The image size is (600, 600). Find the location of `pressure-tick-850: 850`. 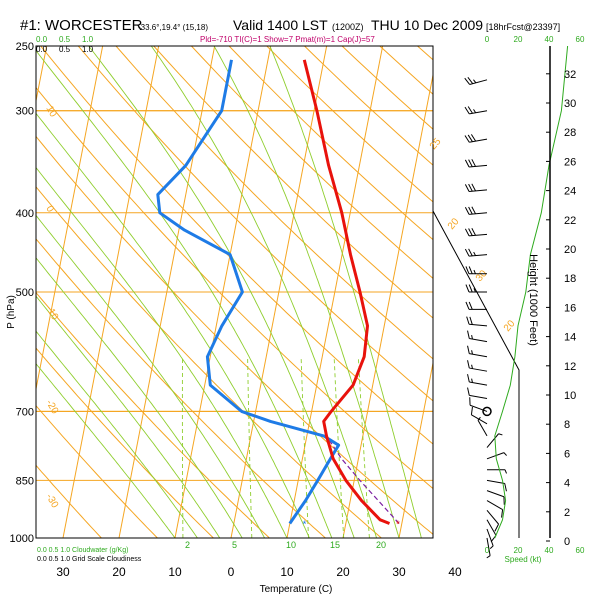

pressure-tick-850: 850 is located at coordinates (25, 481).